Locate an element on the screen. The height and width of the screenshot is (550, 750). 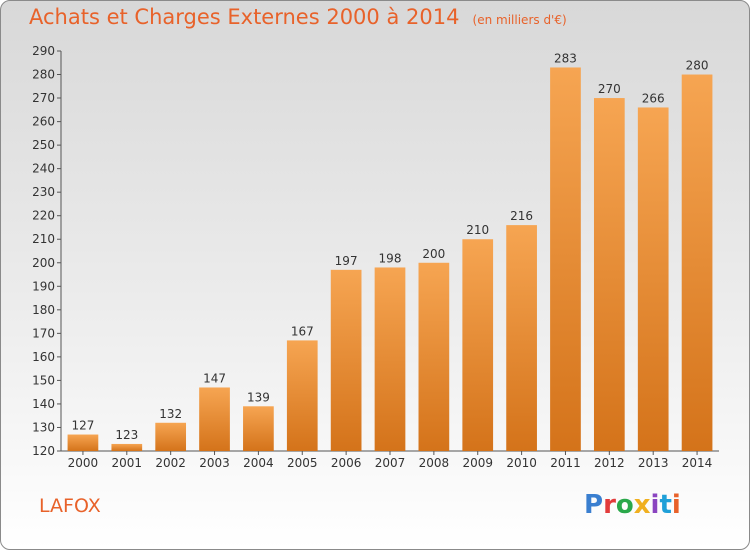
data-label-2014: 280 is located at coordinates (697, 66).